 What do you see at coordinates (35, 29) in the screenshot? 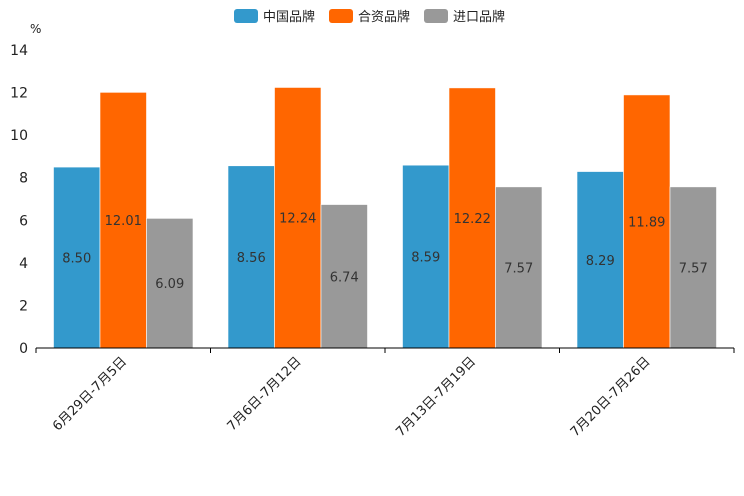
I see `y-axis-label: %` at bounding box center [35, 29].